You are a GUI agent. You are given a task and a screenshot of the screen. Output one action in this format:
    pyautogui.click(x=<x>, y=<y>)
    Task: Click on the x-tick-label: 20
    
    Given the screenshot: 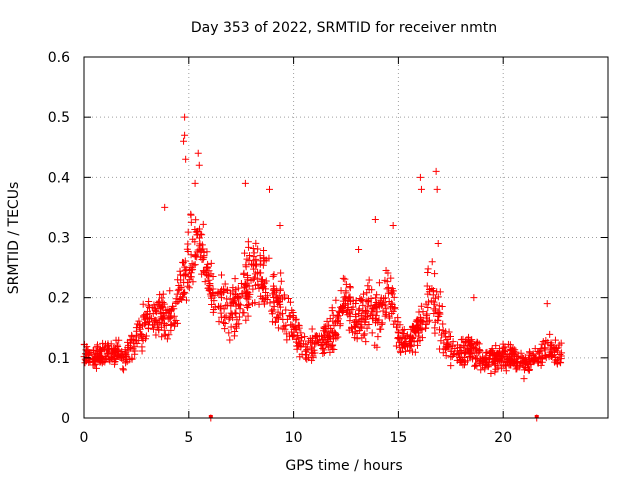 What is the action you would take?
    pyautogui.click(x=503, y=438)
    